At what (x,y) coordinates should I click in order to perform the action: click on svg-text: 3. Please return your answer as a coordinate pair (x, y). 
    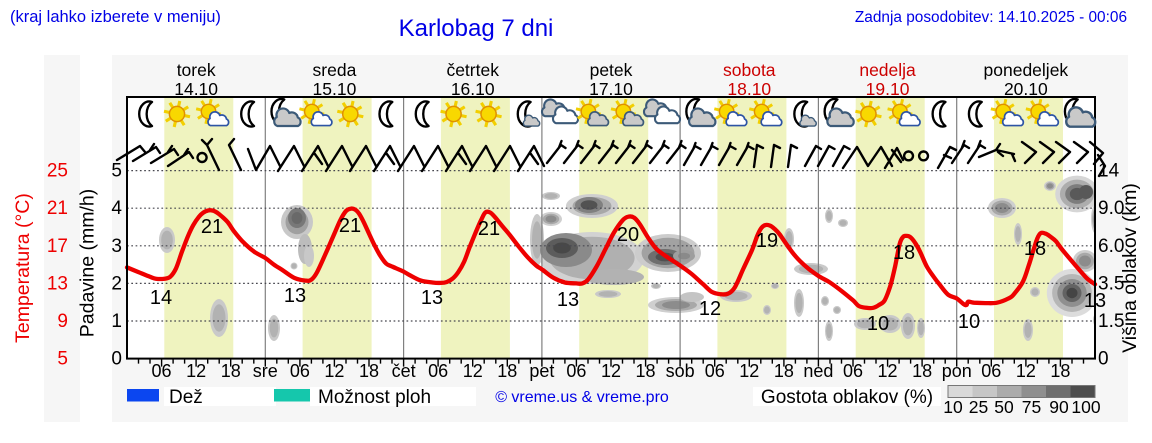
    Looking at the image, I should click on (116, 246).